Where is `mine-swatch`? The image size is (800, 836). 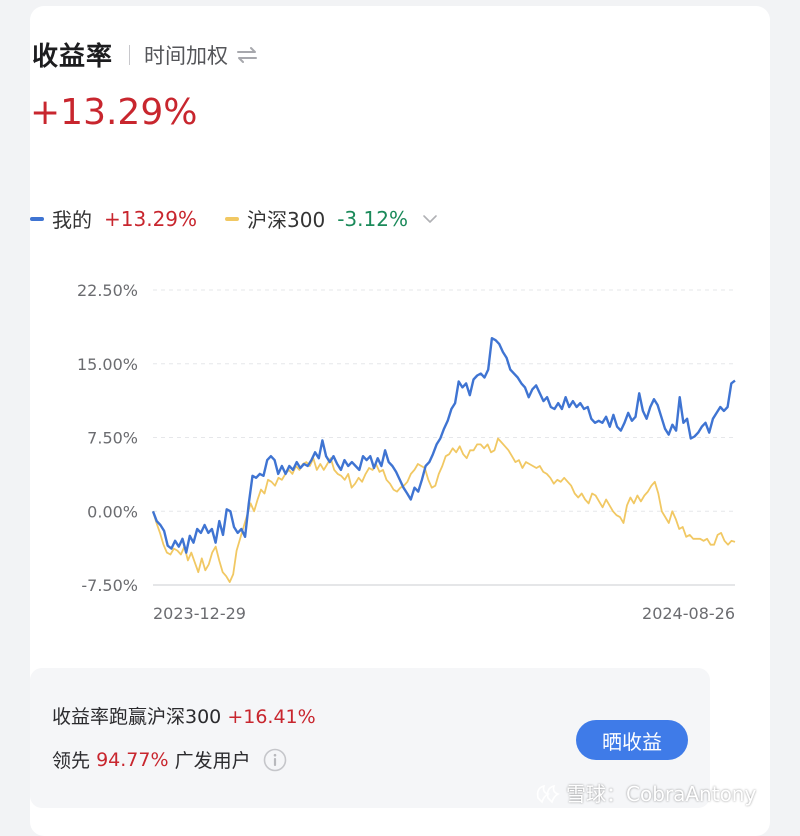
mine-swatch is located at coordinates (37, 218).